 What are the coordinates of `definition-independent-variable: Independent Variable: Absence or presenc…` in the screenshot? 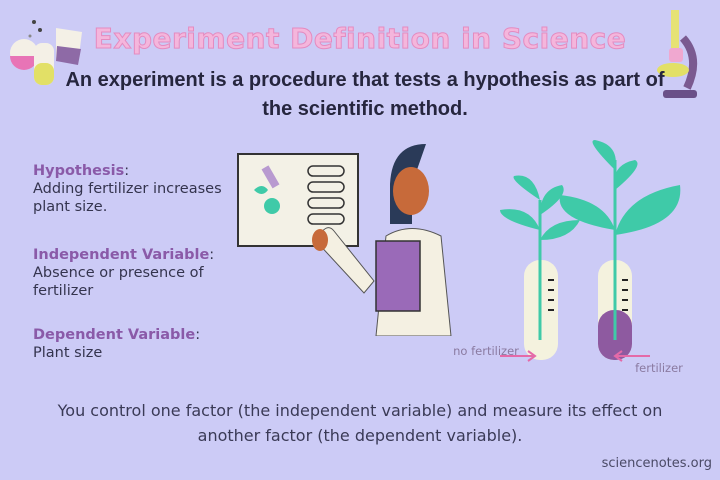 It's located at (124, 273).